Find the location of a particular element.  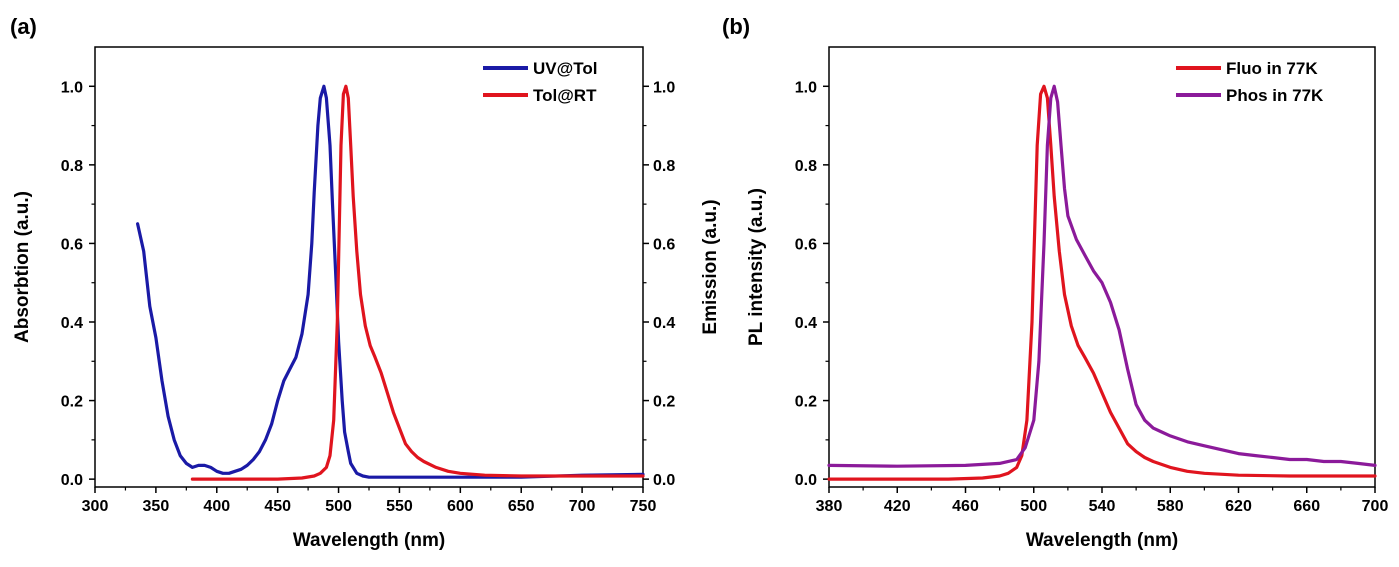

panel-label: (b) is located at coordinates (736, 26).